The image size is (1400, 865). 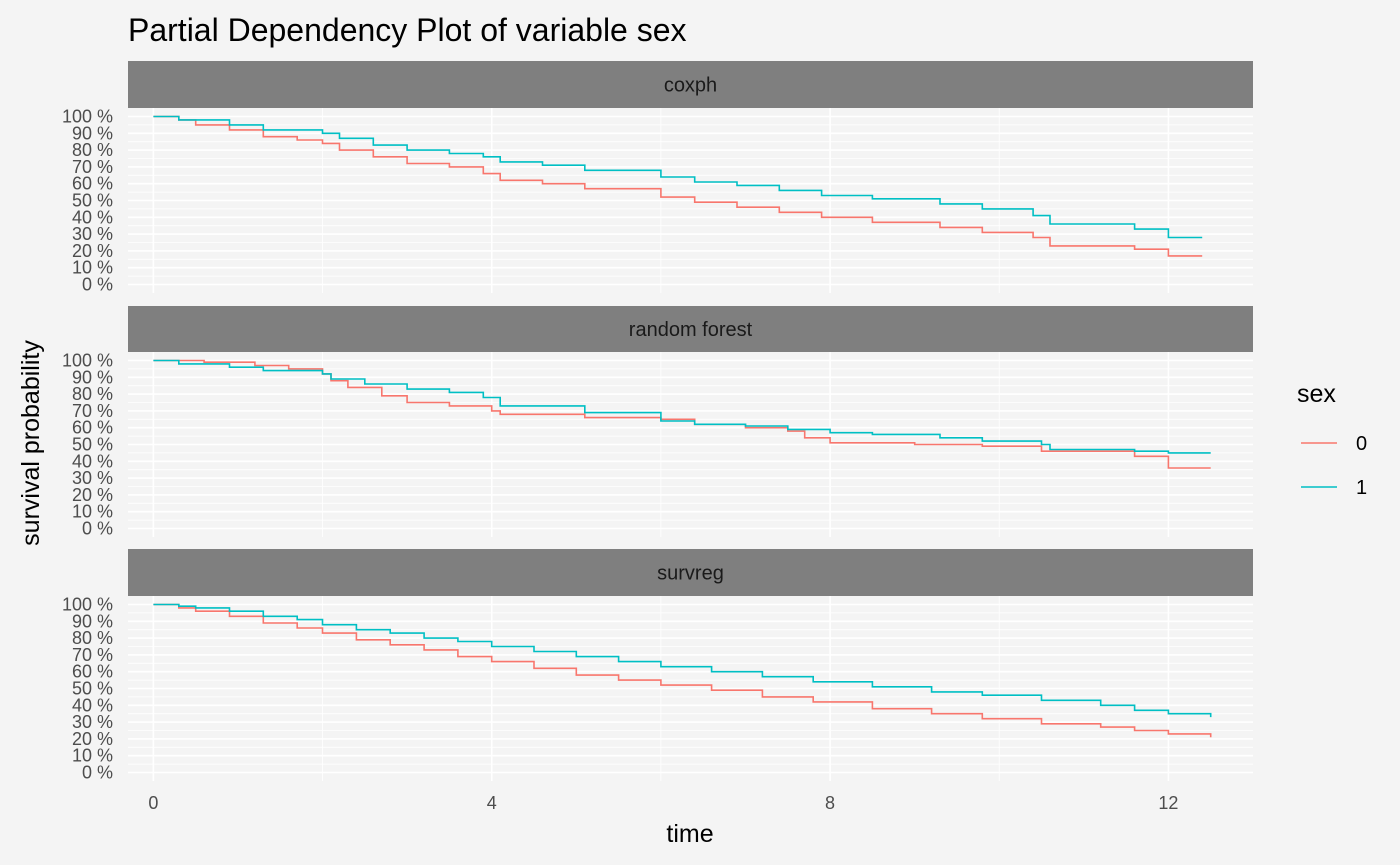 I want to click on x-axis-label: time, so click(x=689, y=834).